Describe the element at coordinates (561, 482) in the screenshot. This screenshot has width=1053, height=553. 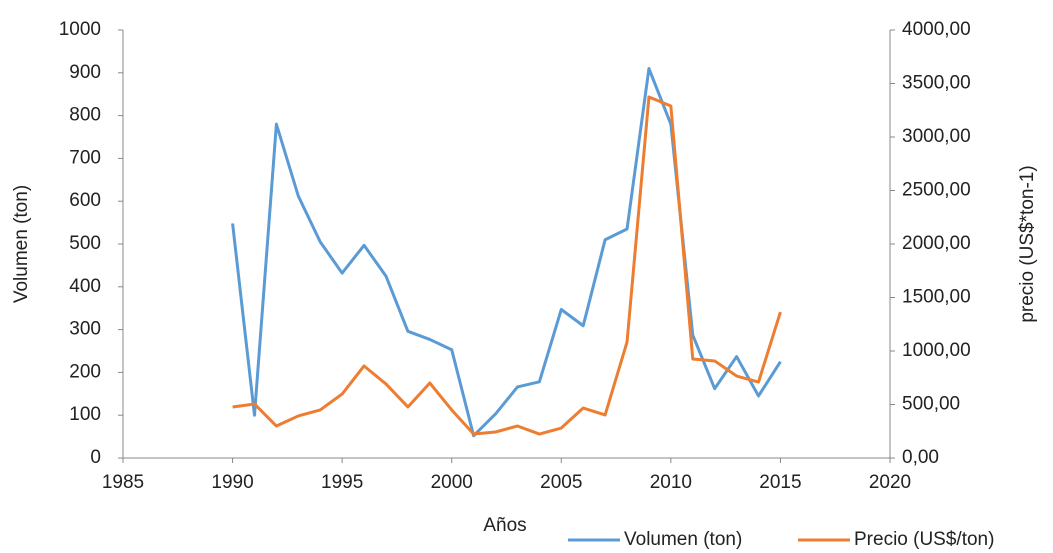
I see `x-tick-label: 2005` at that location.